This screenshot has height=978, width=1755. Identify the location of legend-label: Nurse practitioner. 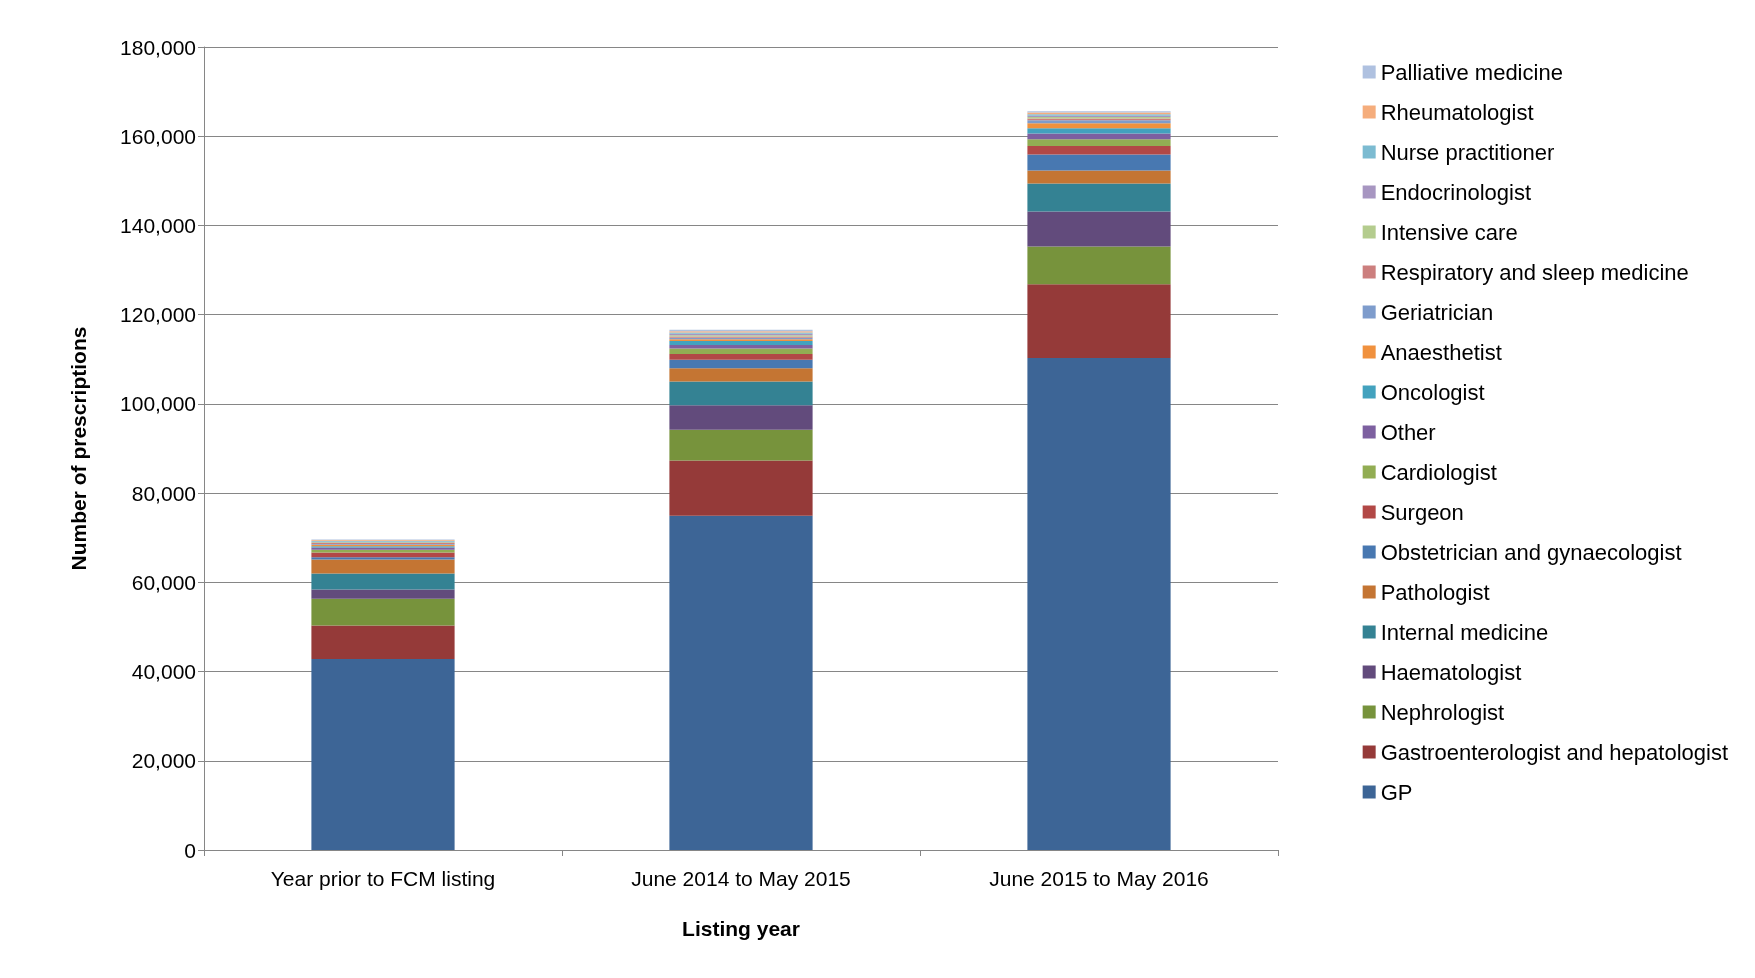
(1467, 152).